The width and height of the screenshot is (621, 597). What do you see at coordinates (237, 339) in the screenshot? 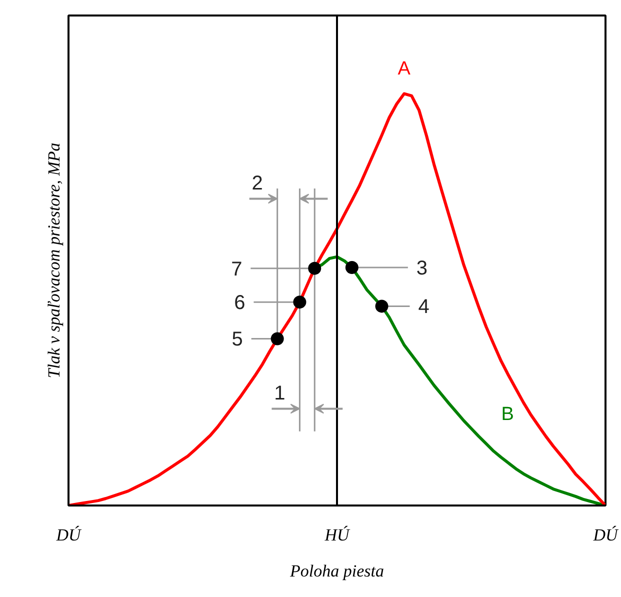
I see `annotation: 5` at bounding box center [237, 339].